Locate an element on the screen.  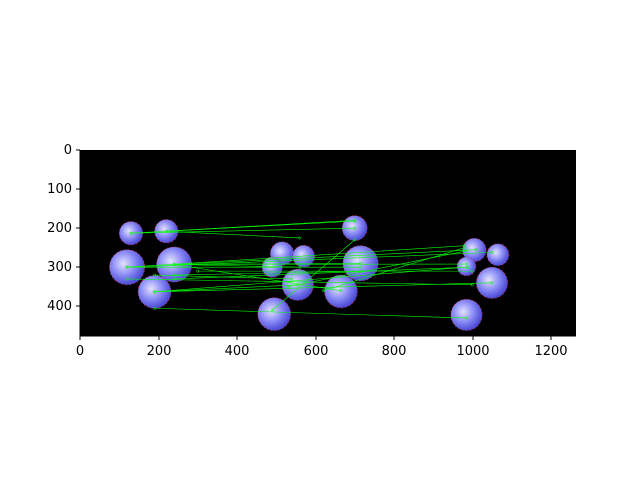
y-tick-label: 100 is located at coordinates (59, 189).